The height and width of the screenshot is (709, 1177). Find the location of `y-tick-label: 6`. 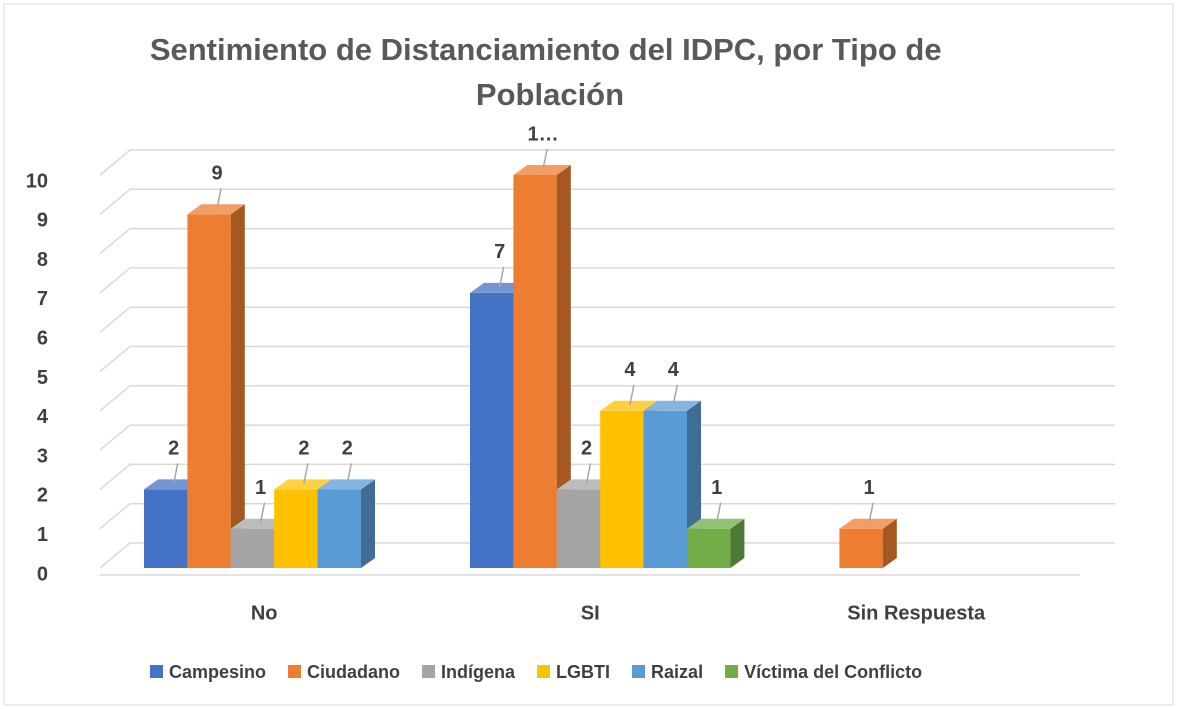

y-tick-label: 6 is located at coordinates (42, 338).